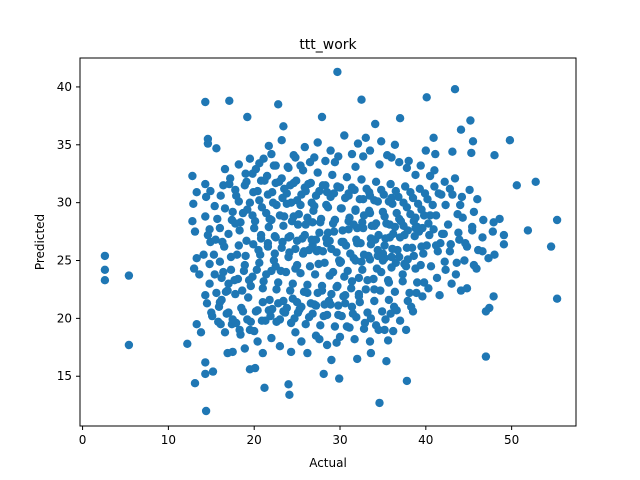  What do you see at coordinates (64, 318) in the screenshot?
I see `y-tick-label: 20` at bounding box center [64, 318].